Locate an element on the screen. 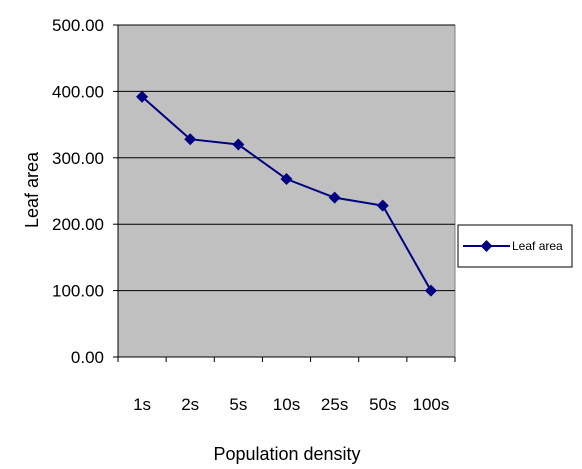 This screenshot has width=582, height=469. x-tick-label: 10s is located at coordinates (286, 404).